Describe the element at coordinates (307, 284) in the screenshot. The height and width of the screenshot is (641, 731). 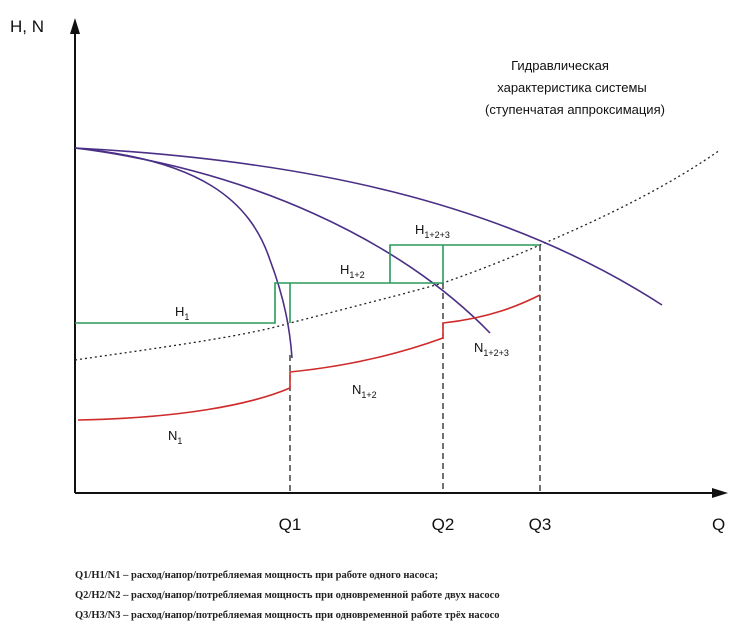
I see `step-approximation` at that location.